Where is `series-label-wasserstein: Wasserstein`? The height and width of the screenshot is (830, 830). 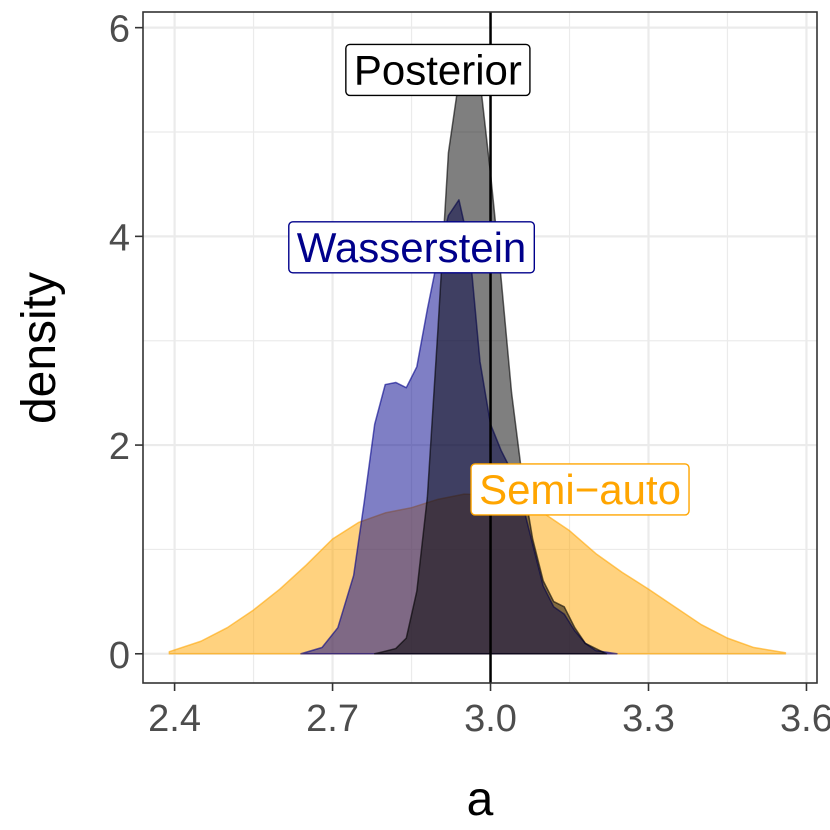
series-label-wasserstein: Wasserstein is located at coordinates (412, 247).